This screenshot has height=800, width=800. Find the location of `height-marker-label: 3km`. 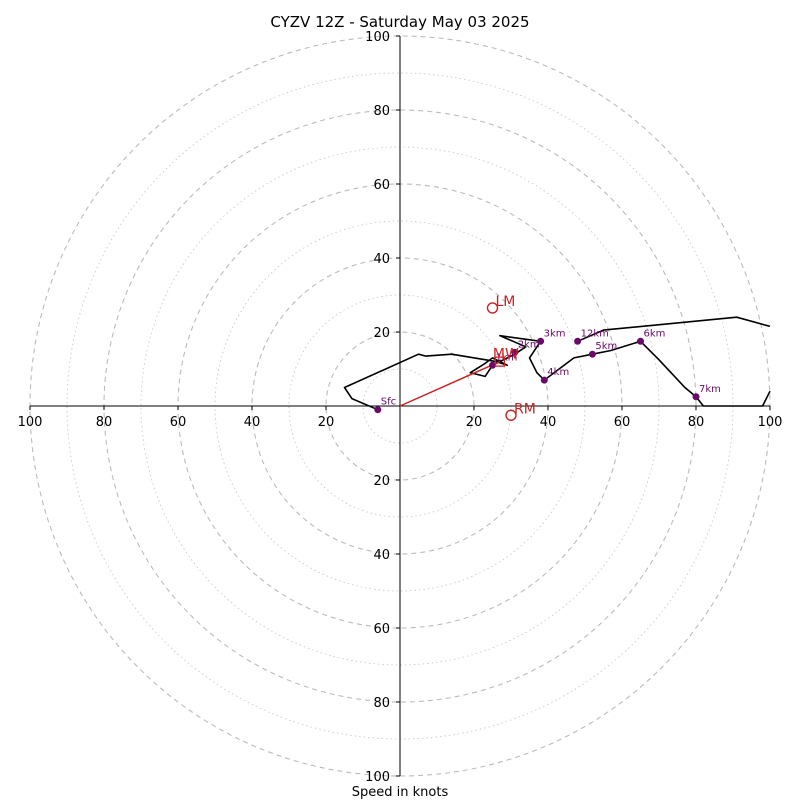

height-marker-label: 3km is located at coordinates (555, 333).